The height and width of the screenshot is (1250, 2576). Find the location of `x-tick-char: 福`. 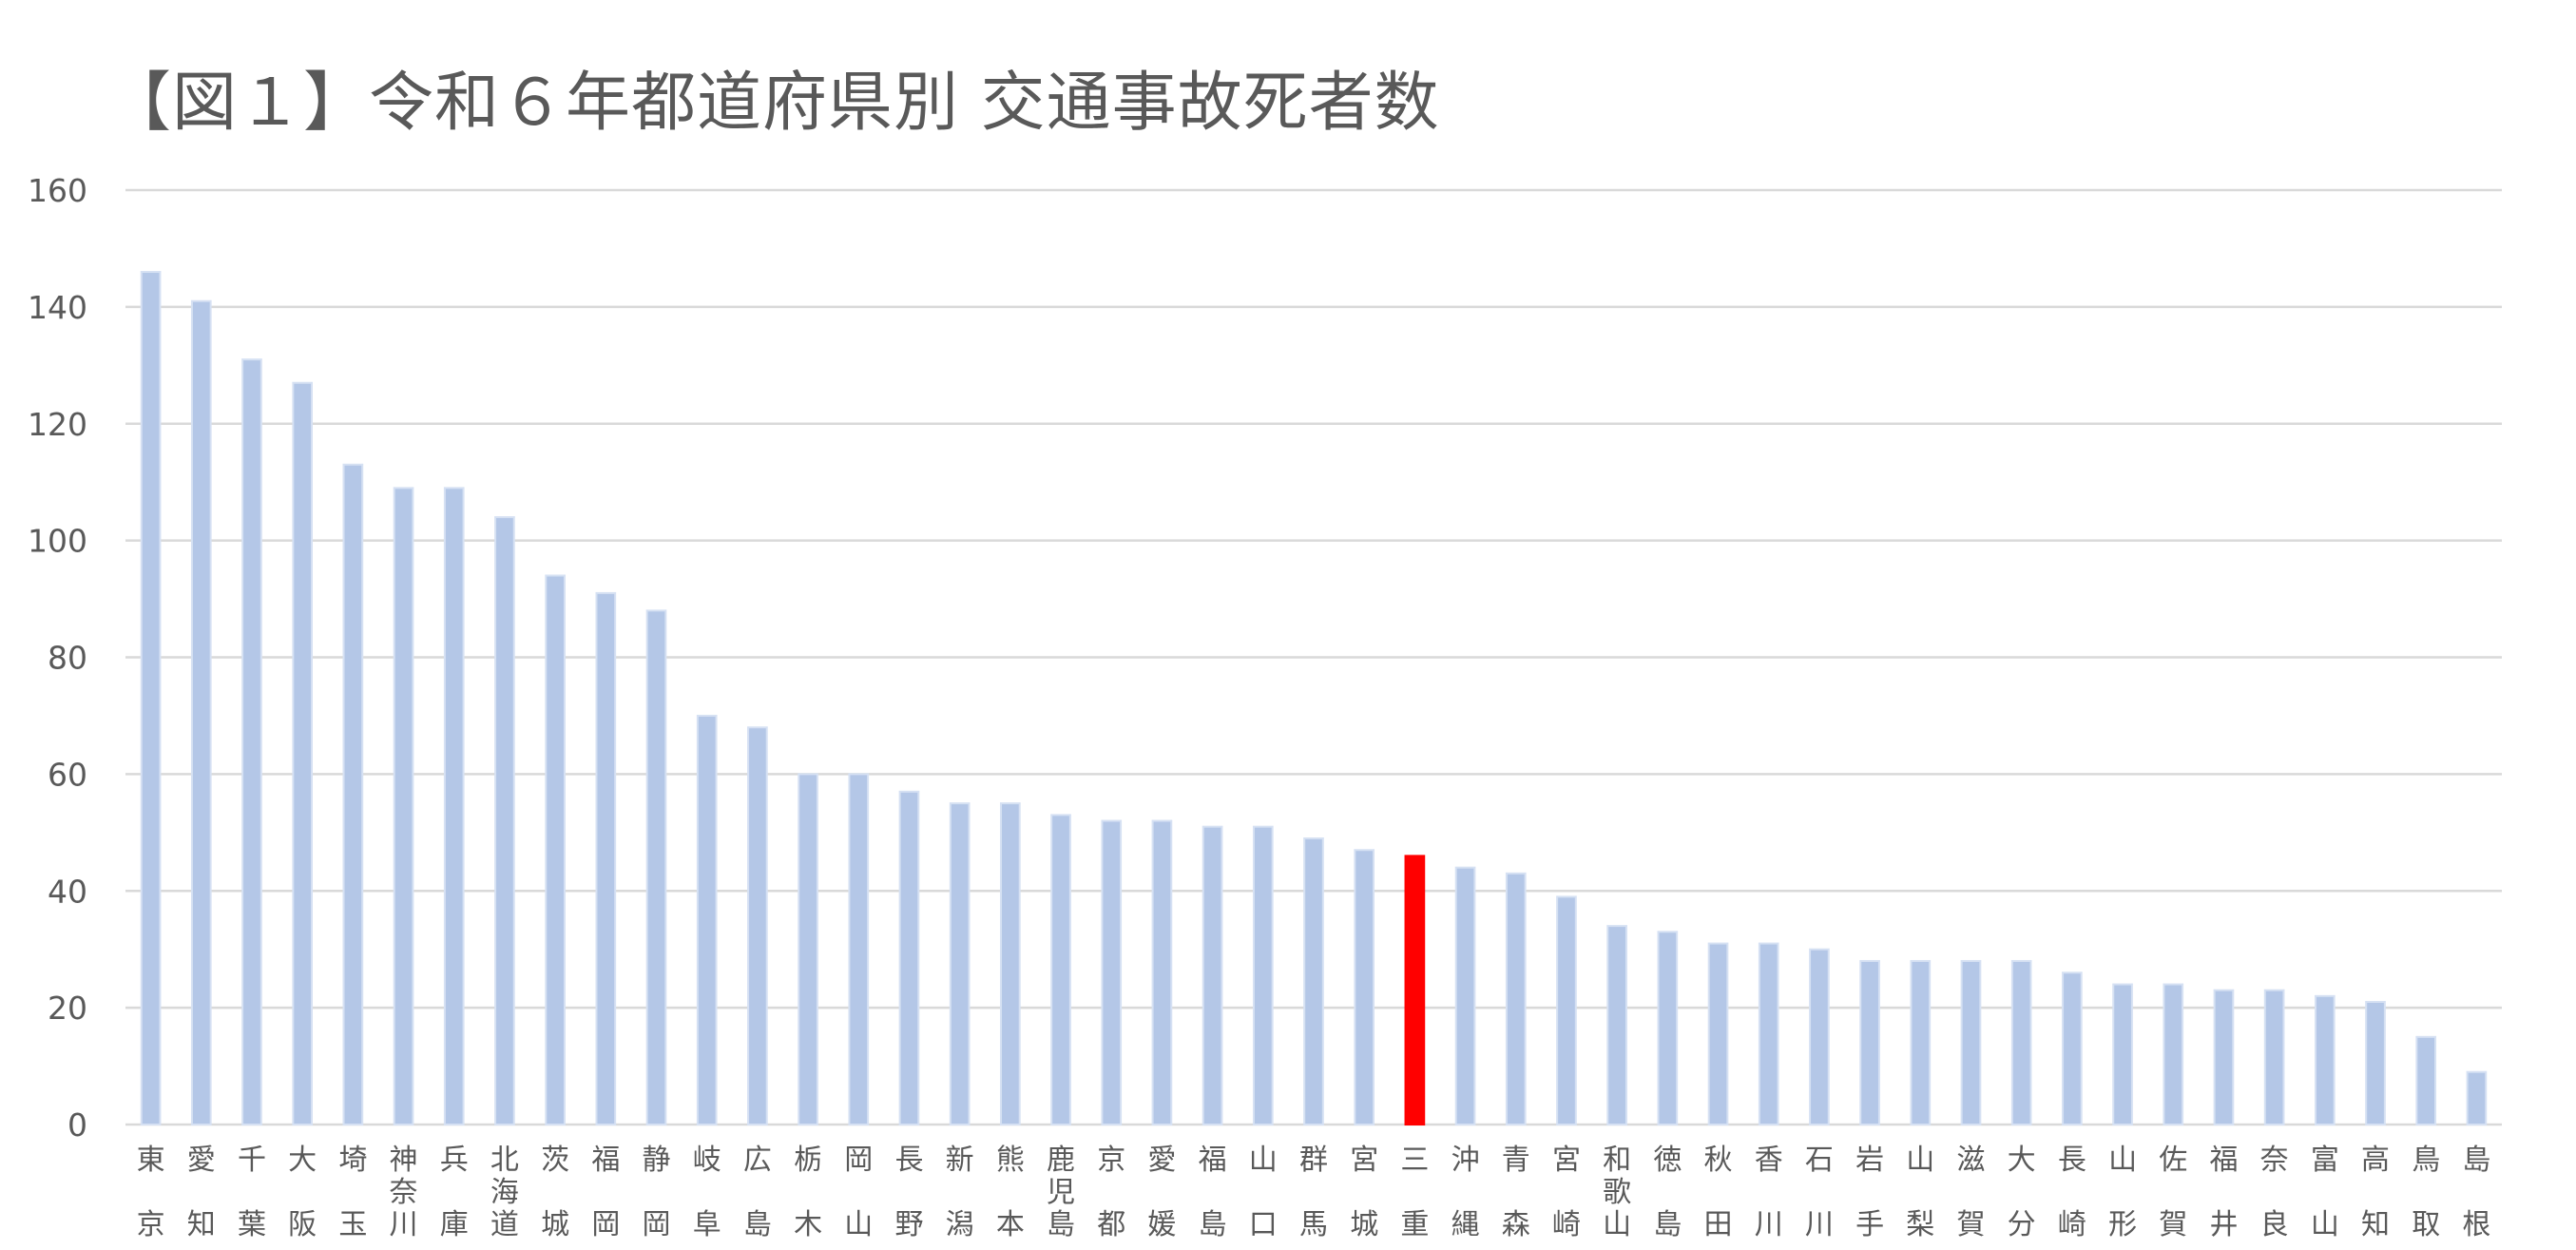

x-tick-char: 福 is located at coordinates (2223, 1160).